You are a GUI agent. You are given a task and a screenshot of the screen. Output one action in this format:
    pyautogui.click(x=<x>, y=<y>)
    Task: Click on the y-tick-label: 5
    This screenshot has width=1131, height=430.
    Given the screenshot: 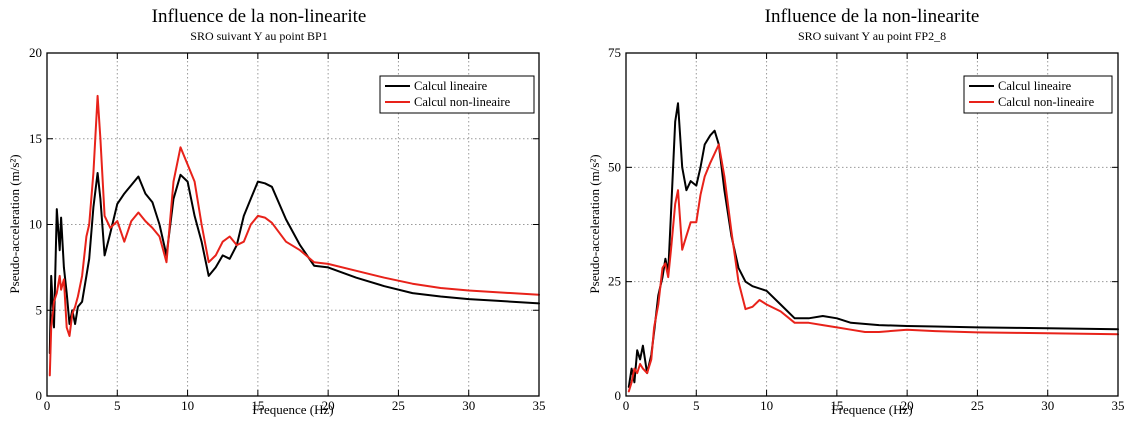 What is the action you would take?
    pyautogui.click(x=39, y=309)
    